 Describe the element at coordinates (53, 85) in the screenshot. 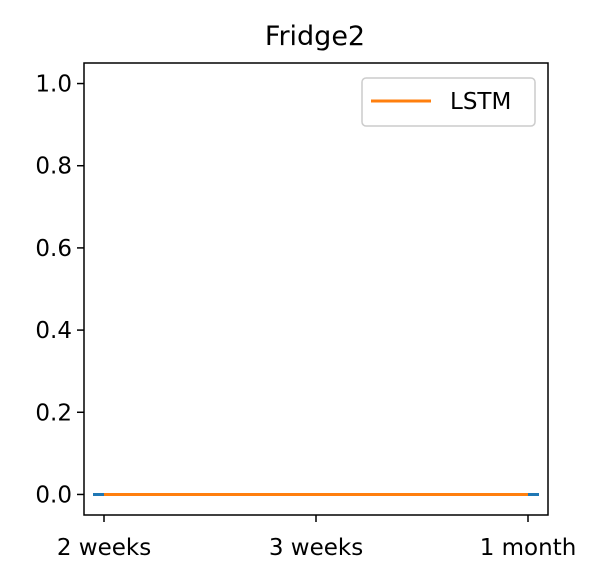

I see `y-tick-label: 1.0` at that location.